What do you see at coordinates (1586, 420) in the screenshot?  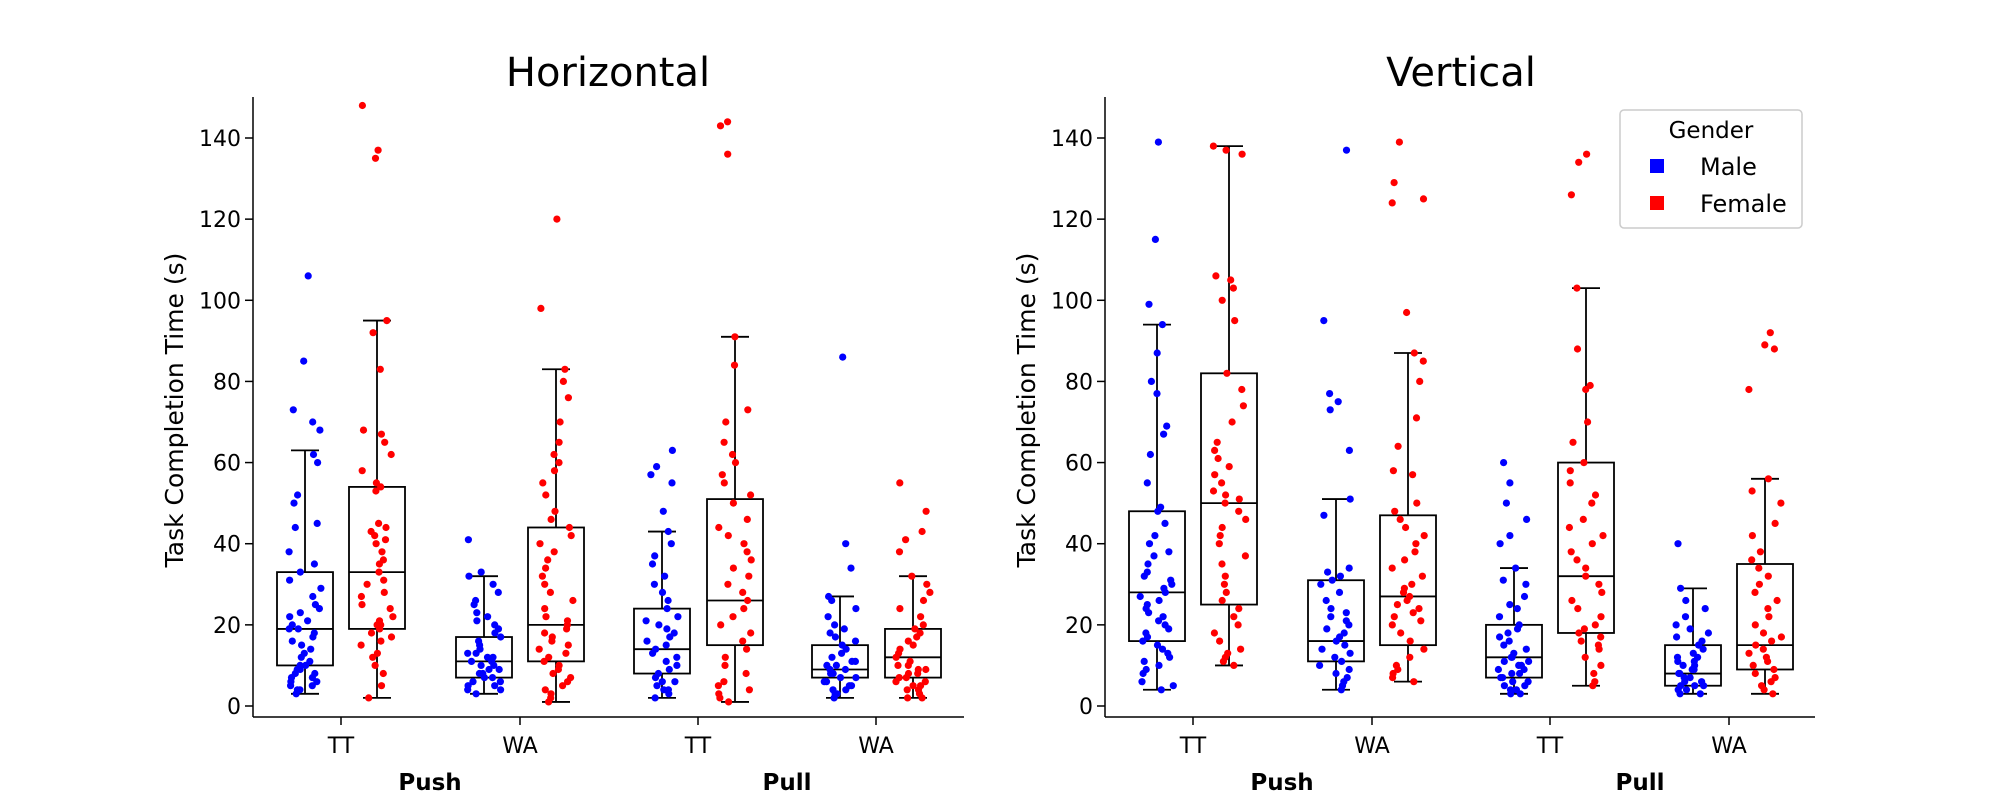 I see `box-pull-tt-female` at bounding box center [1586, 420].